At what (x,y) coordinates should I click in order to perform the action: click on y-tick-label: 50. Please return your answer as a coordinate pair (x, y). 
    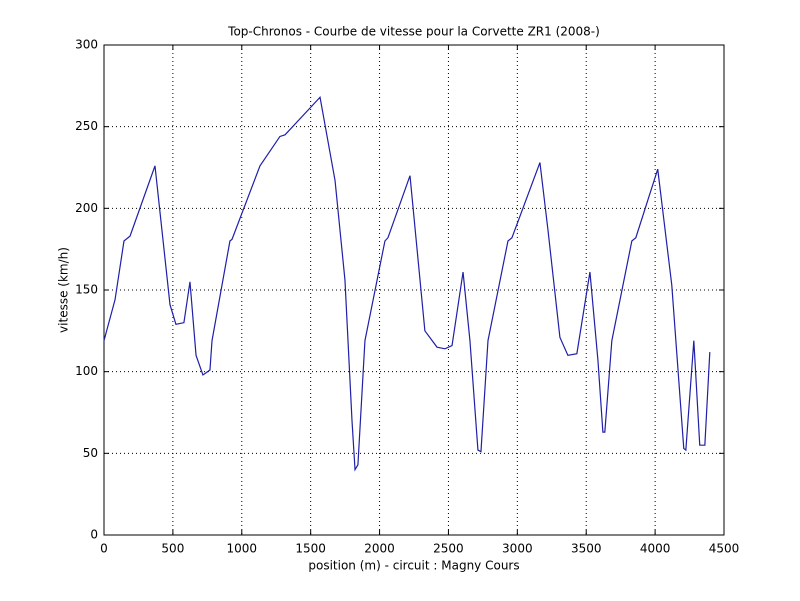
    Looking at the image, I should click on (90, 453).